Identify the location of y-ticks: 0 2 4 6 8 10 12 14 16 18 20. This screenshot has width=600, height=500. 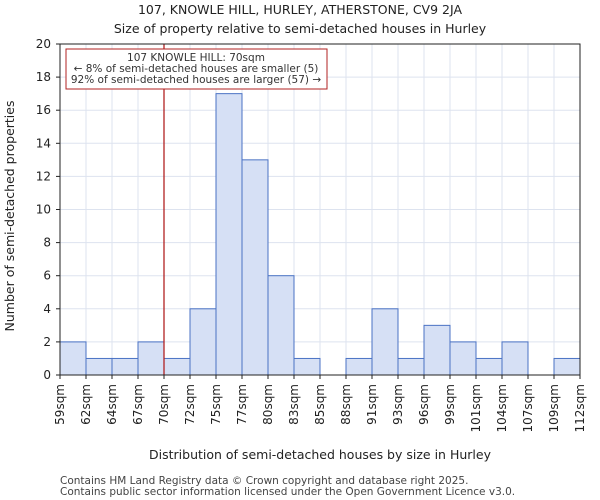
(48, 209).